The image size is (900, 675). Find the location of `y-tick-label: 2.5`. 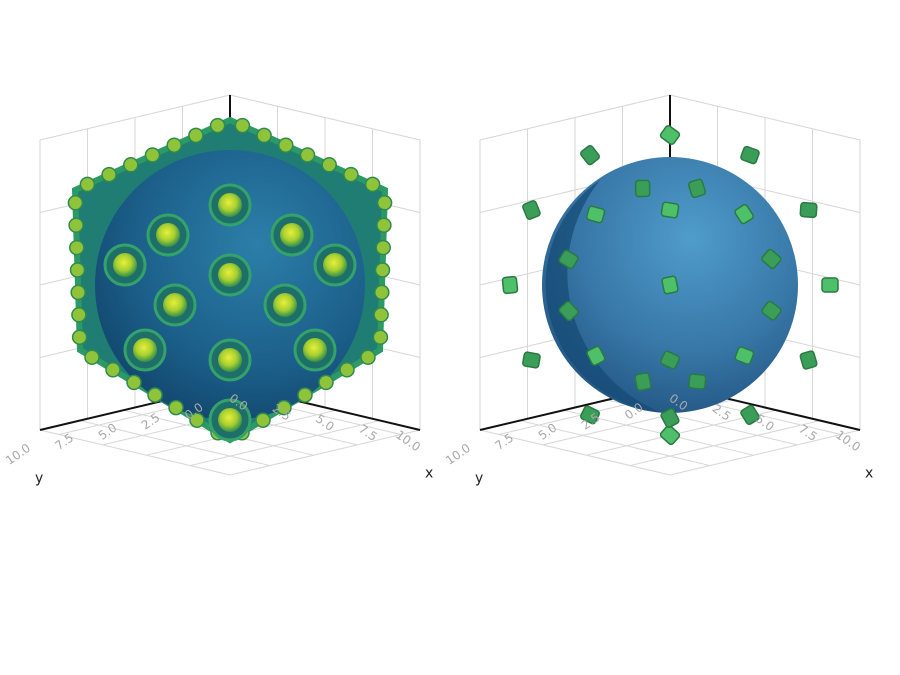

y-tick-label: 2.5 is located at coordinates (151, 421).